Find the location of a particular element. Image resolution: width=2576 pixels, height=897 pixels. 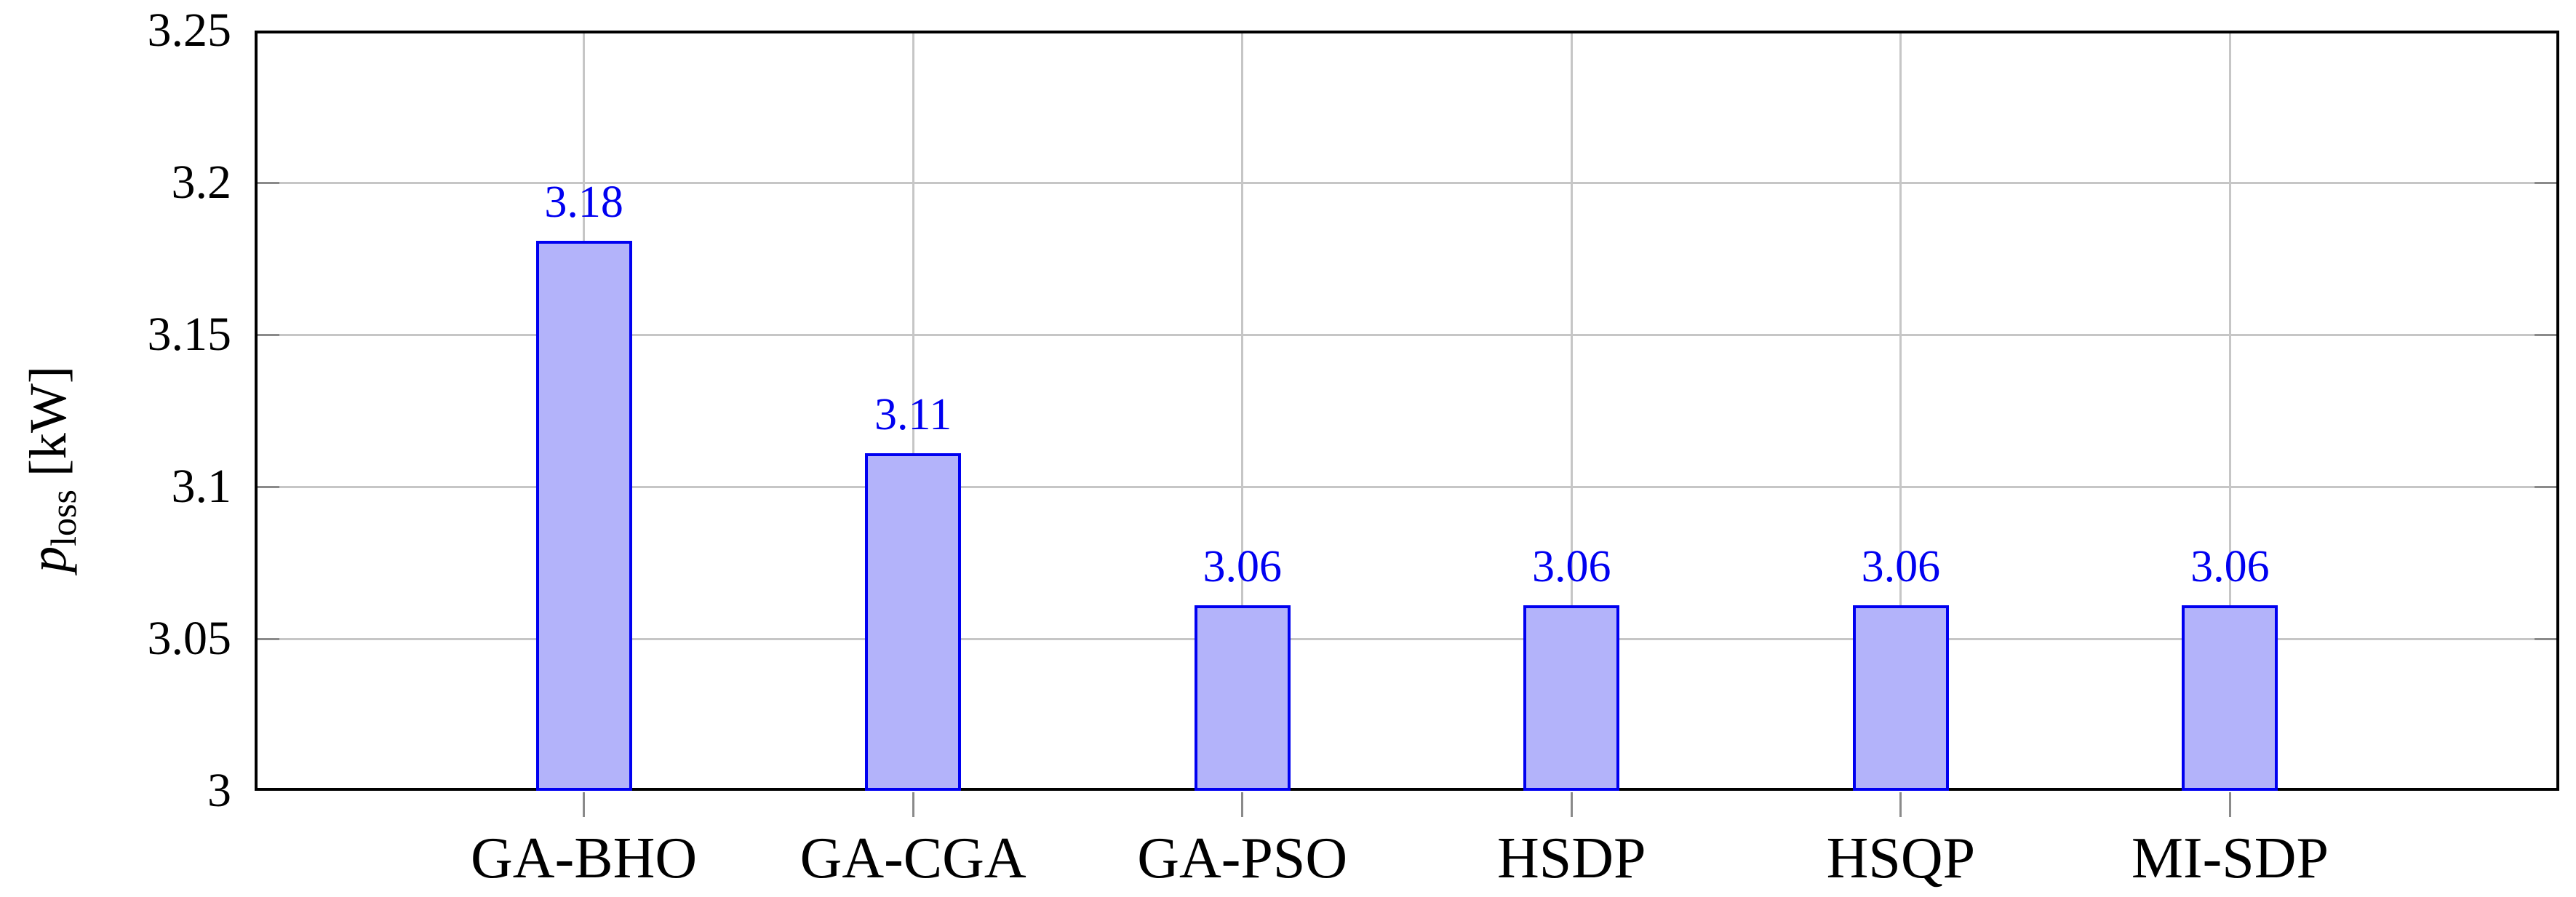

x-category-label: MI-SDP is located at coordinates (2230, 858).